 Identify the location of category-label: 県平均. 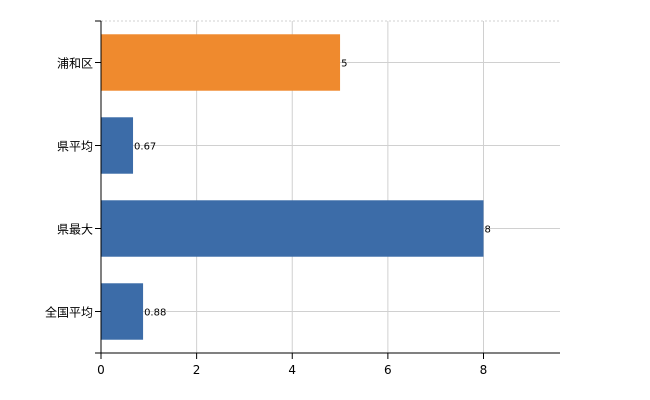
(75, 147).